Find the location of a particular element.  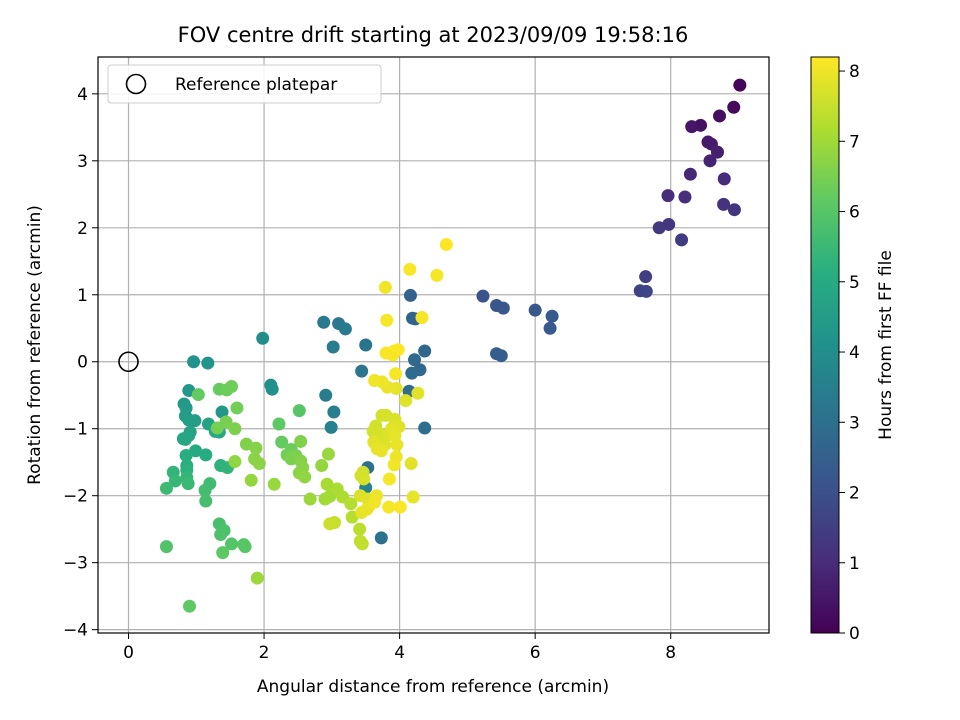

colorbar-tick-label: 5 is located at coordinates (854, 283).